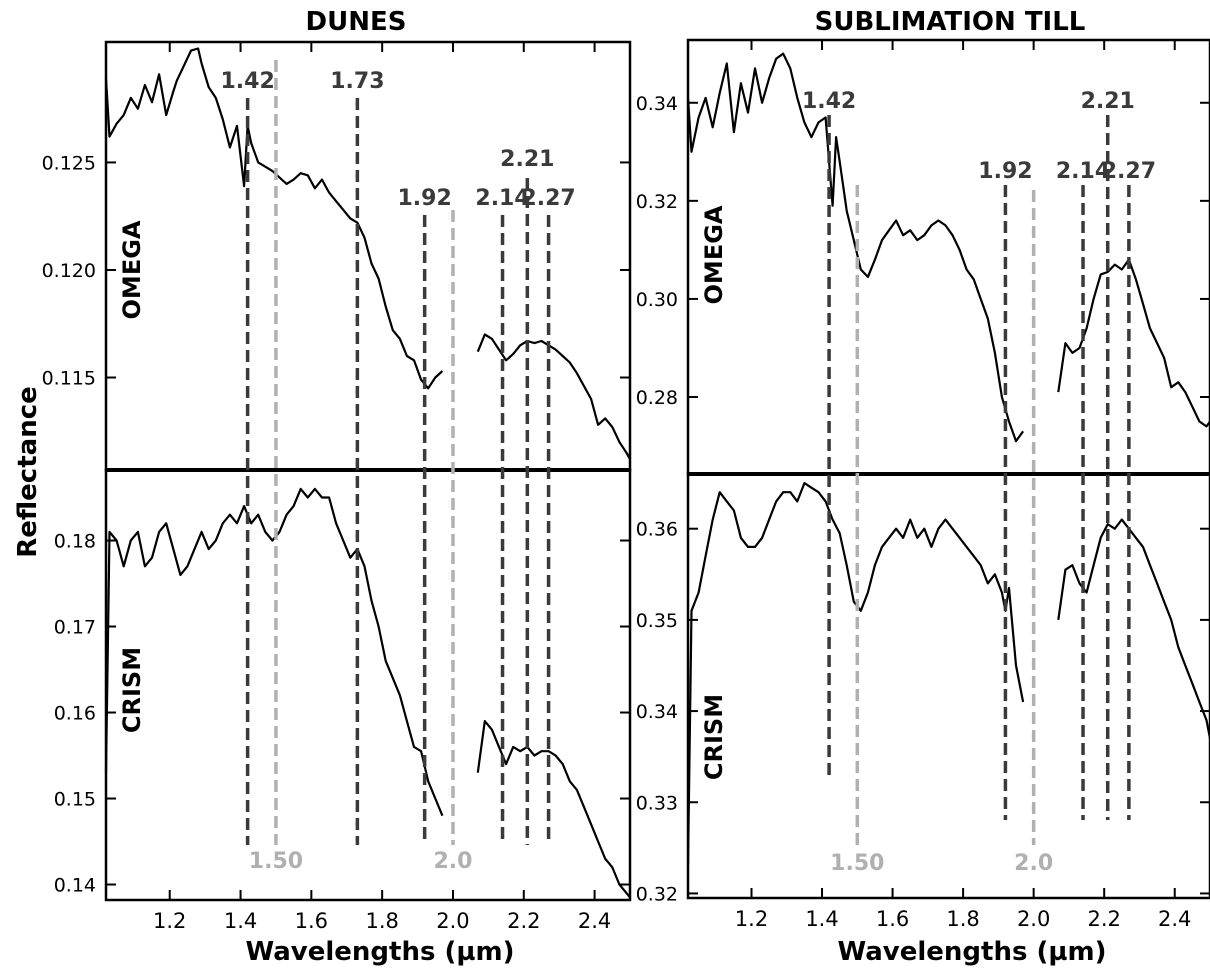  What do you see at coordinates (75, 714) in the screenshot?
I see `y-tick-label: 0.16` at bounding box center [75, 714].